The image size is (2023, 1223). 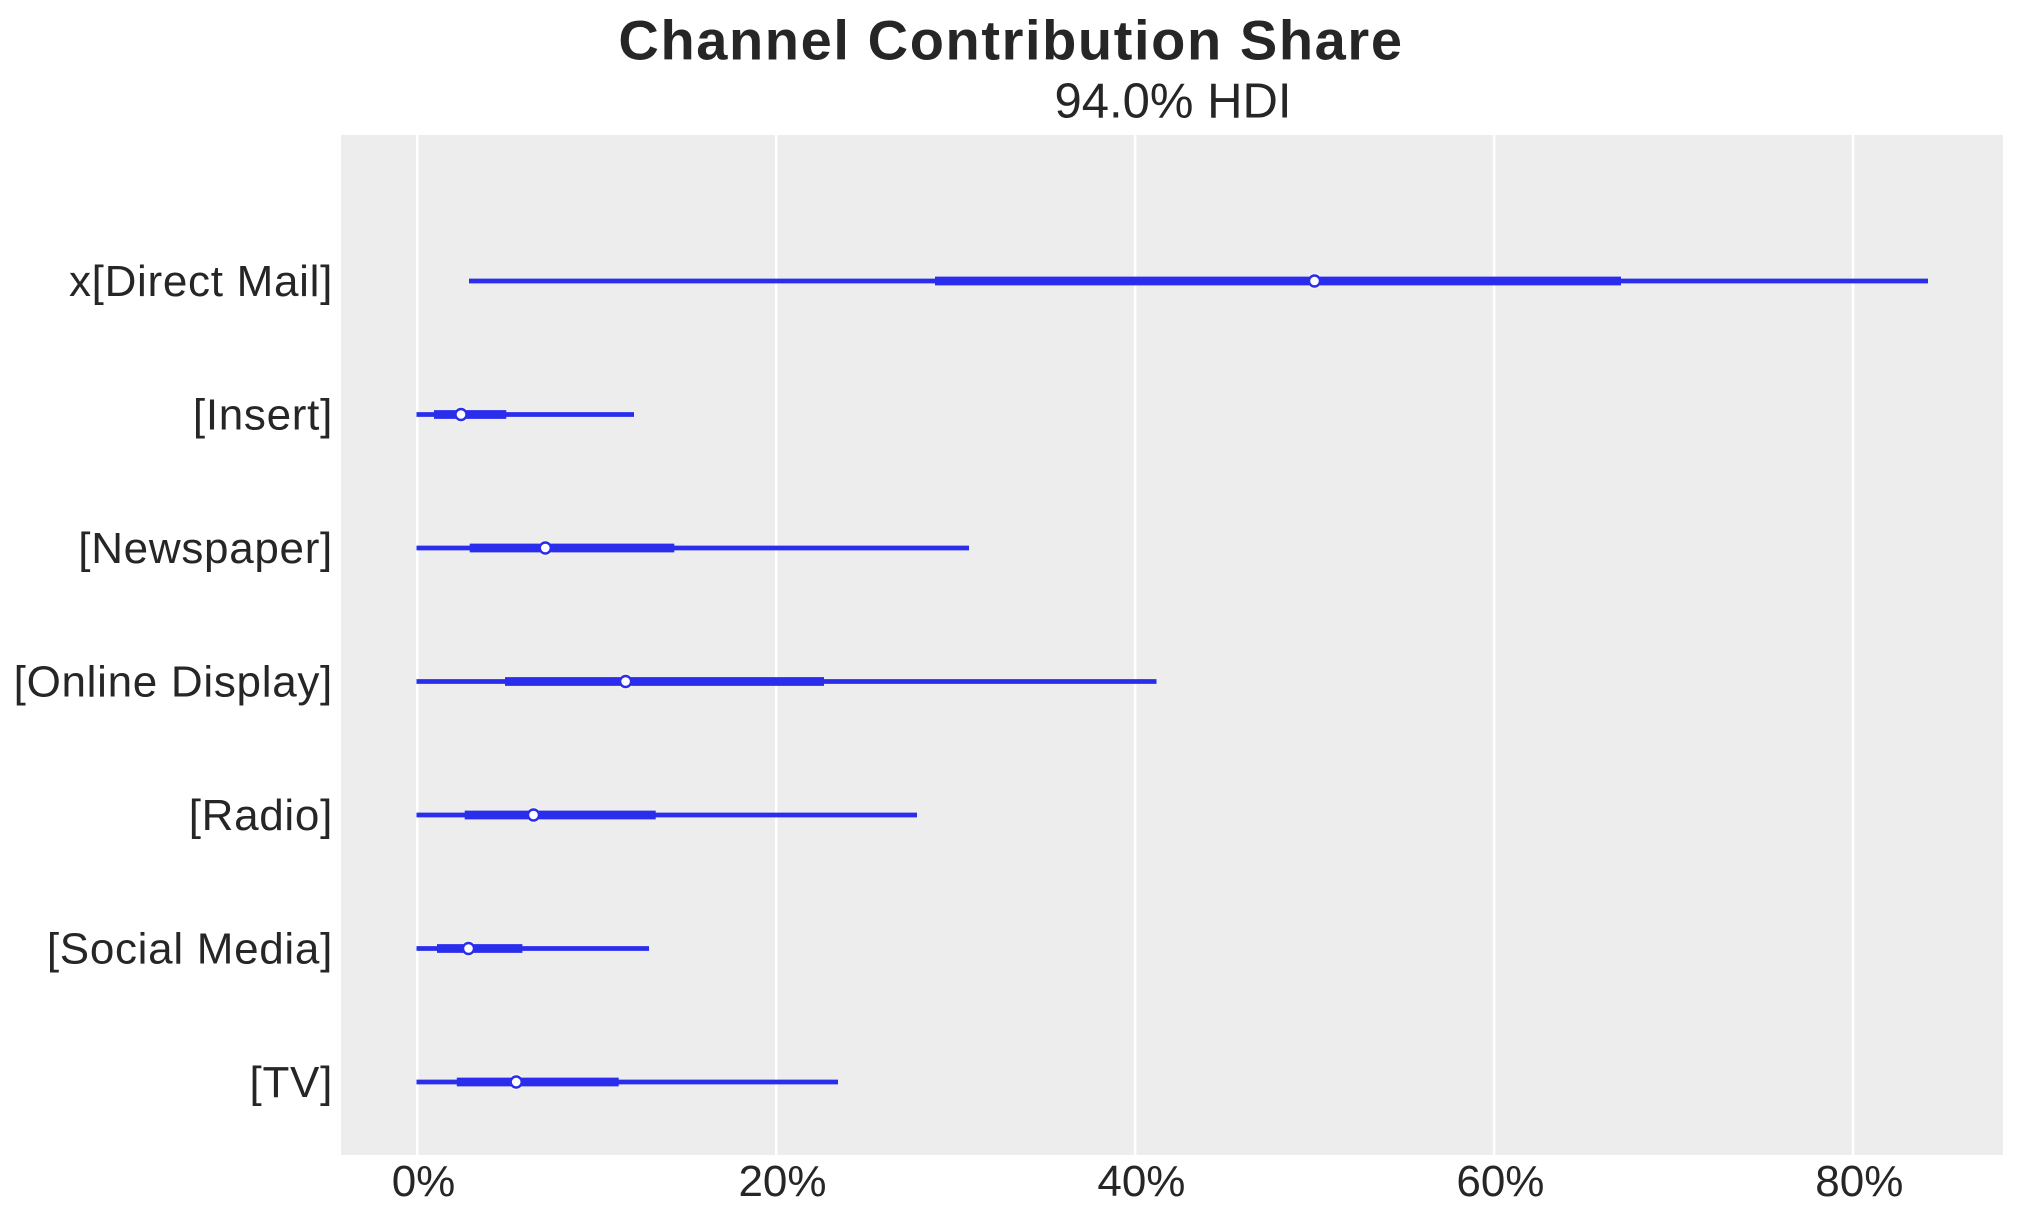 I want to click on svg-text: 20%, so click(x=782, y=1181).